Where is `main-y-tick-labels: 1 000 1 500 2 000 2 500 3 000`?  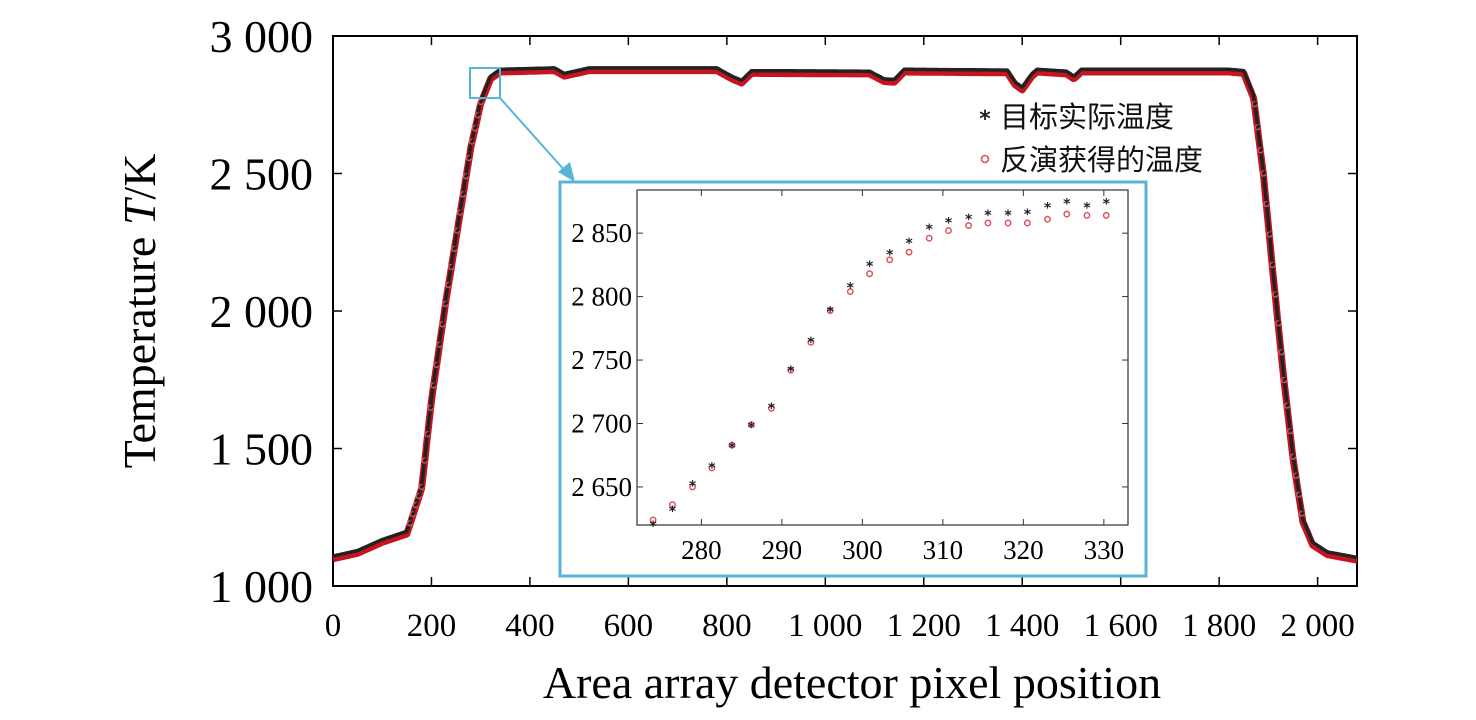
main-y-tick-labels: 1 000 1 500 2 000 2 500 3 000 is located at coordinates (262, 311).